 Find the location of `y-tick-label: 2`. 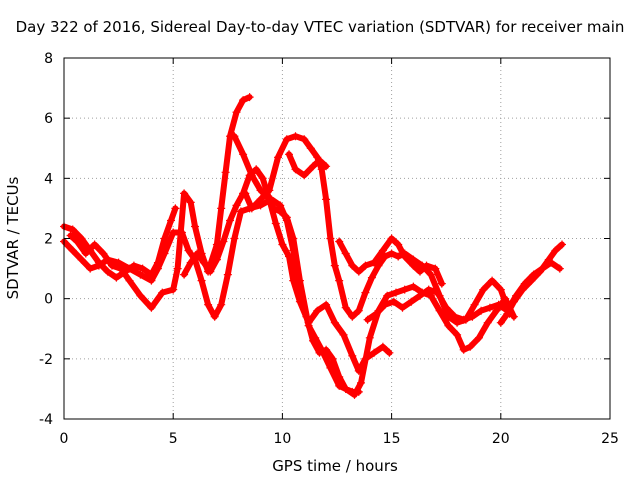

y-tick-label: 2 is located at coordinates (48, 240).